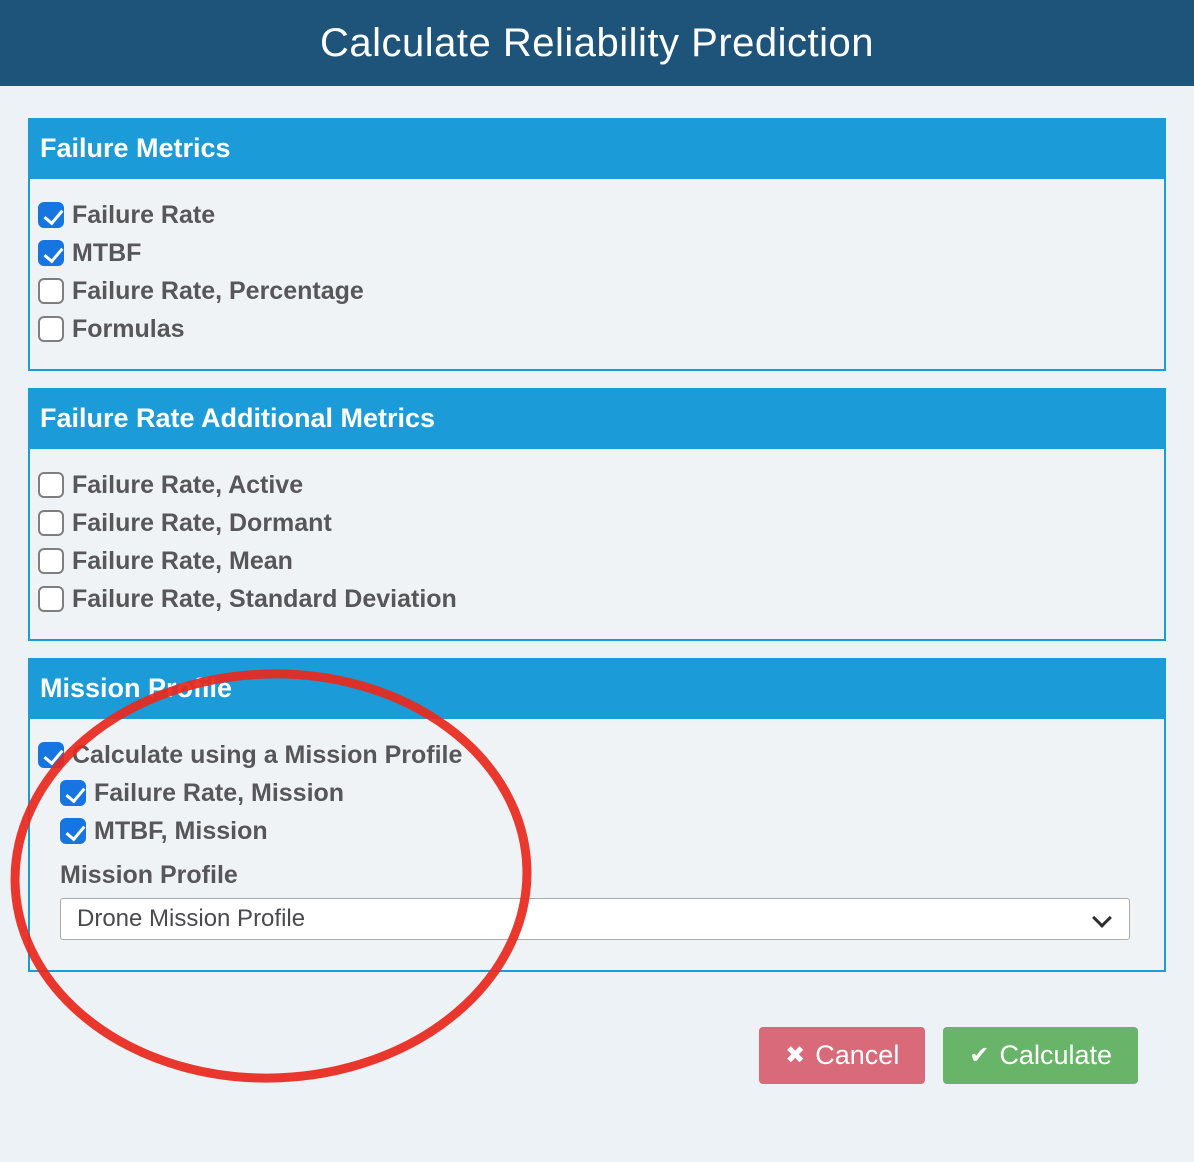 Image resolution: width=1194 pixels, height=1162 pixels. Describe the element at coordinates (607, 831) in the screenshot. I see `row-mtbf-mission: MTBF, Mission` at that location.